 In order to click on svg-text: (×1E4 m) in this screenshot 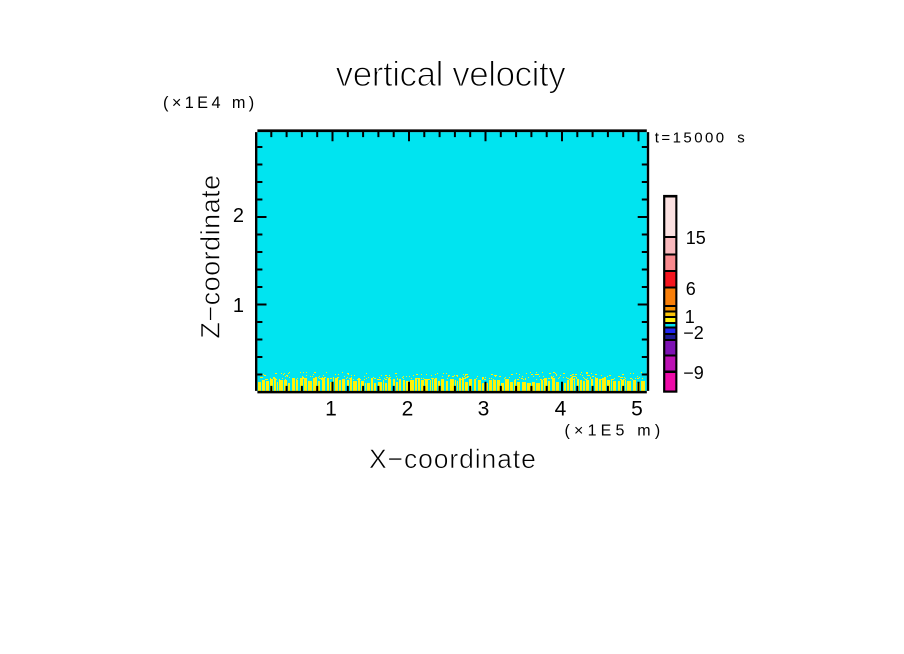, I will do `click(210, 103)`.